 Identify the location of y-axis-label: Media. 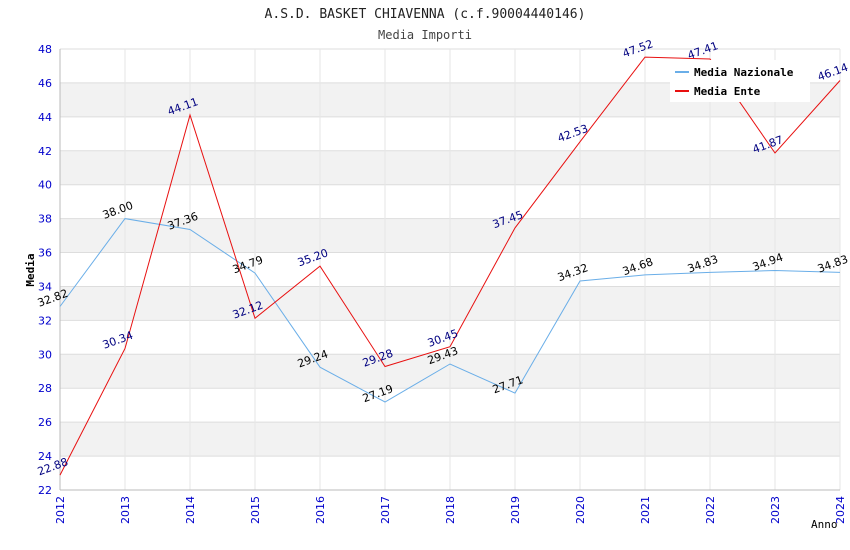
(30, 269).